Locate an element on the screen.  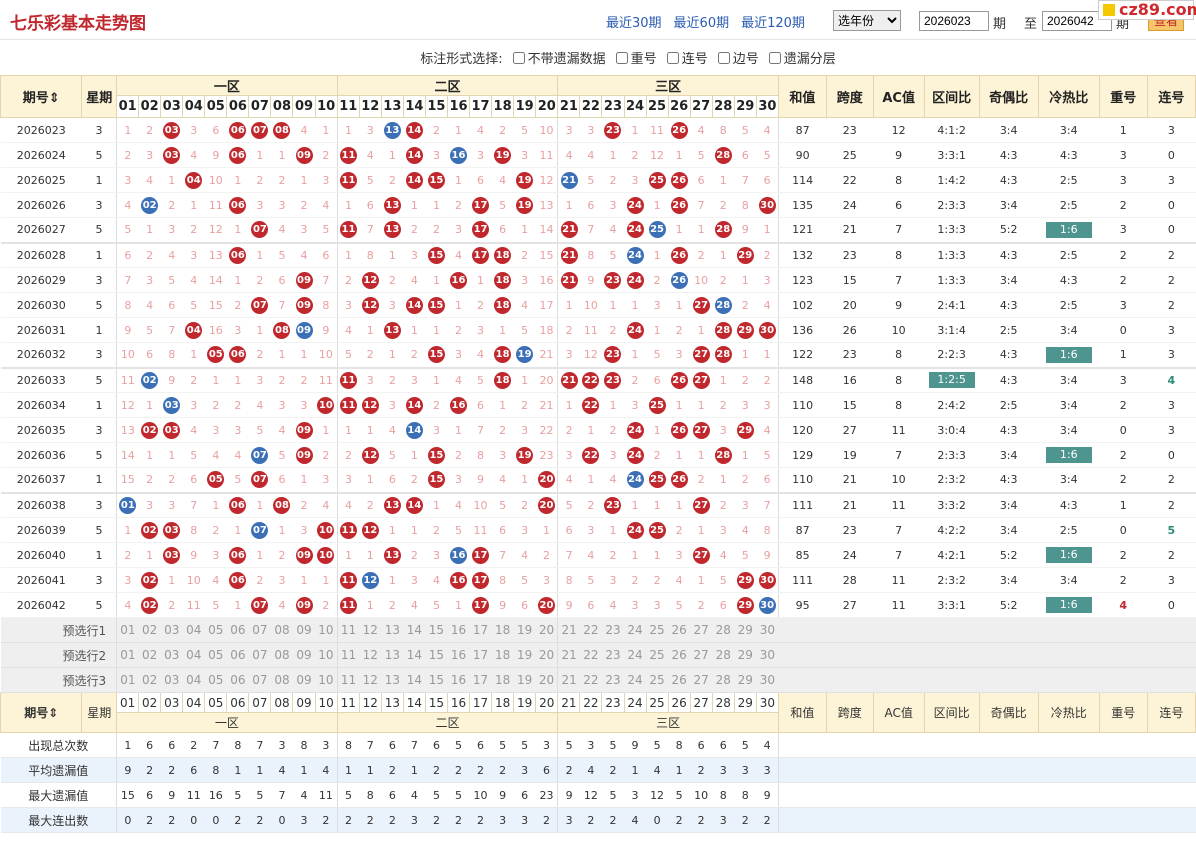
option-no-miss-checkbox is located at coordinates (518, 57).